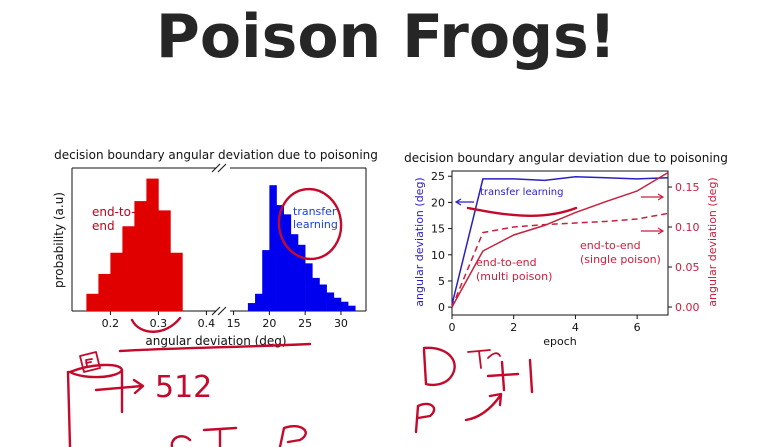  What do you see at coordinates (503, 376) in the screenshot?
I see `ink-plus` at bounding box center [503, 376].